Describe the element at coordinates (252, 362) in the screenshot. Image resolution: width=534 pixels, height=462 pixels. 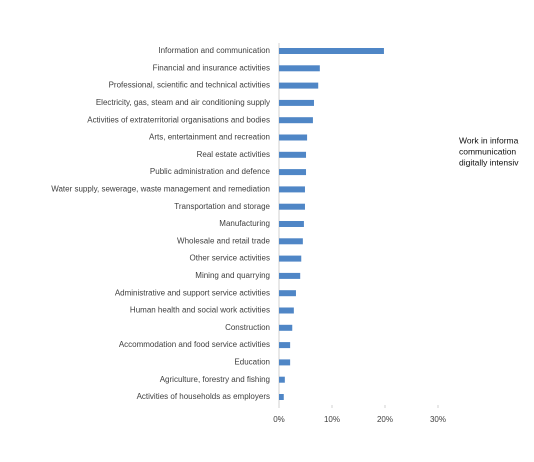
I see `y-tick-label: Education` at that location.